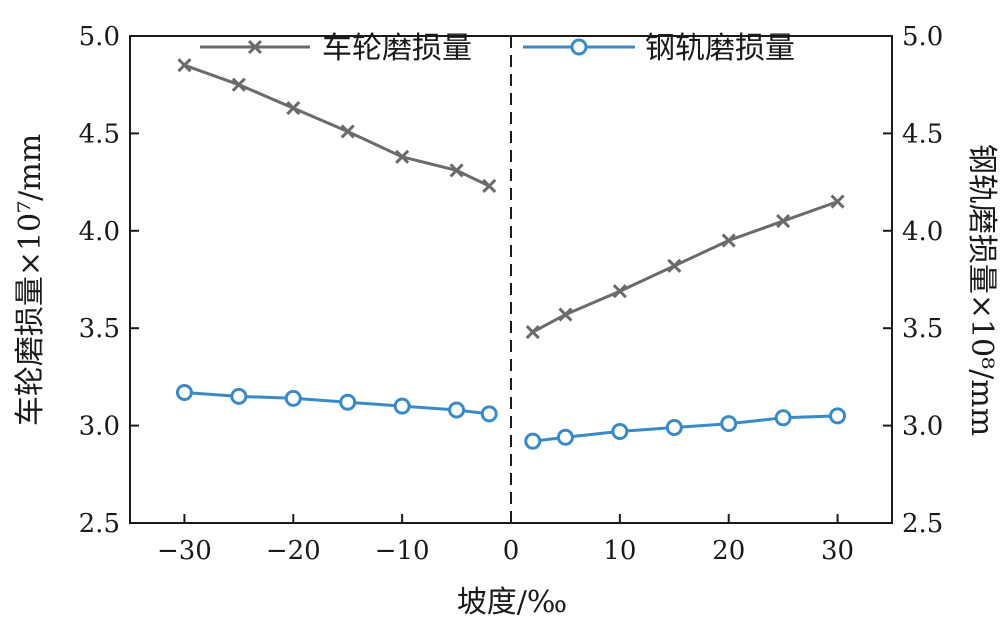 The height and width of the screenshot is (626, 1000). Describe the element at coordinates (397, 48) in the screenshot. I see `legend-label: 车轮磨损量` at that location.